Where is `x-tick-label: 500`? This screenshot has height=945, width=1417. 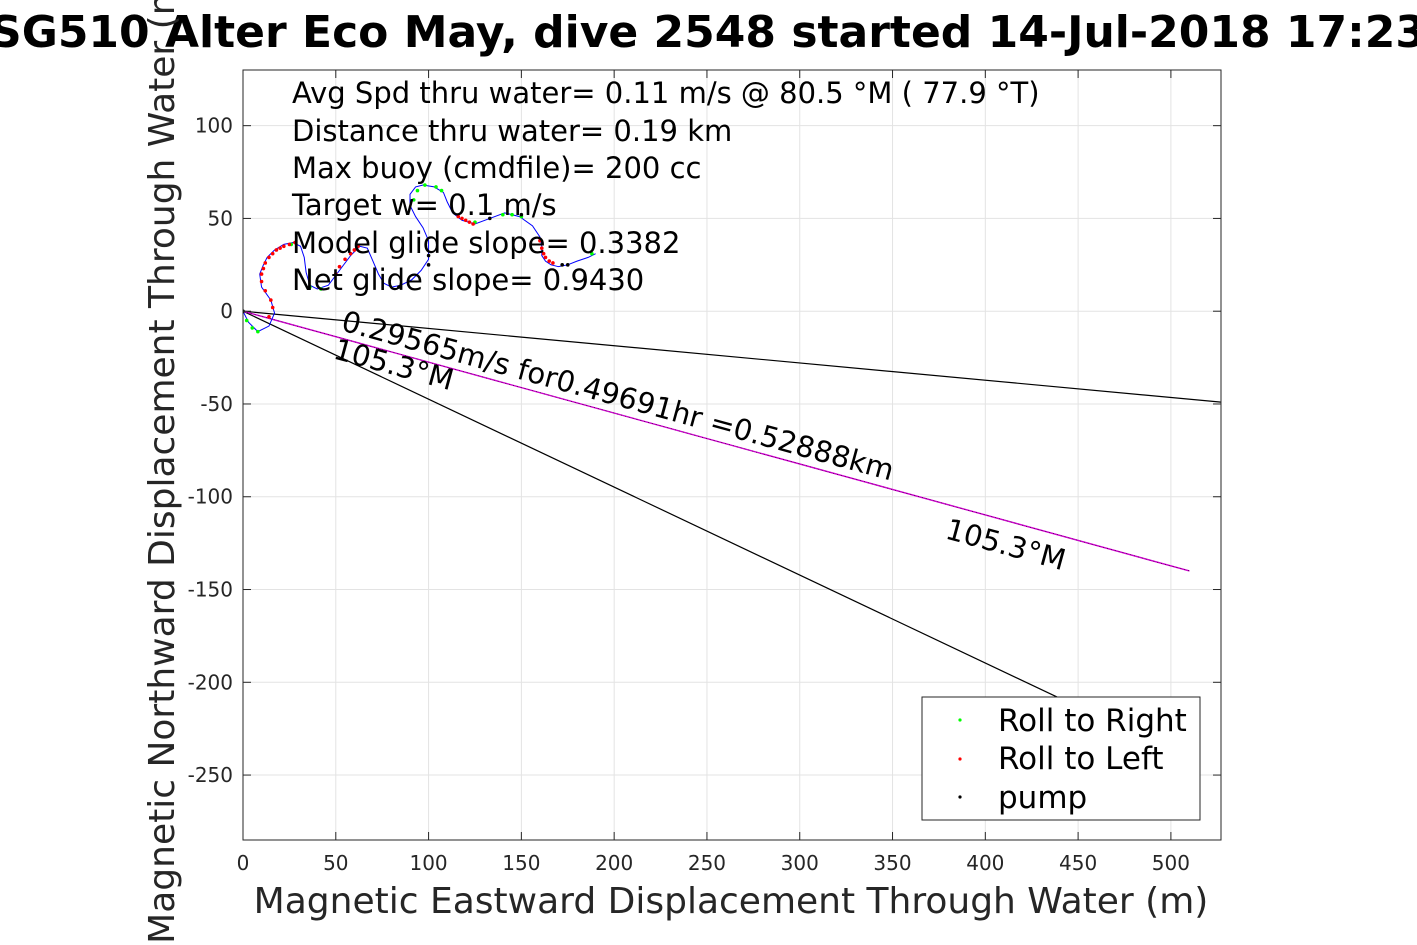 x-tick-label: 500 is located at coordinates (1171, 863).